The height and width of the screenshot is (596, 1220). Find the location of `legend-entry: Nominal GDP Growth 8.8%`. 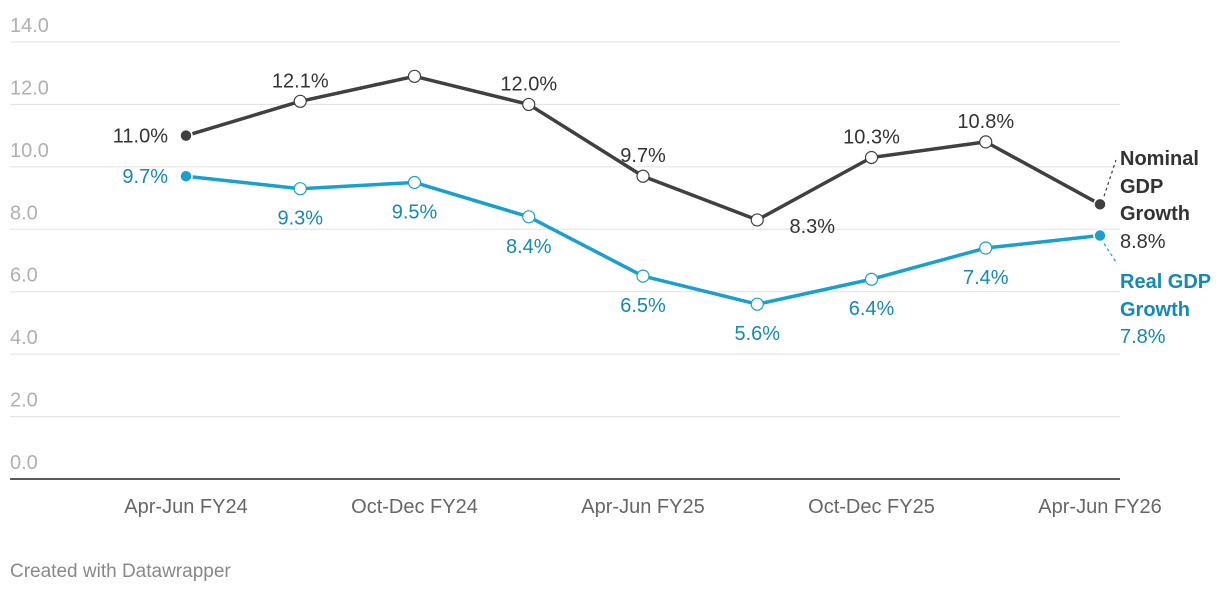

legend-entry: Nominal GDP Growth 8.8% is located at coordinates (1169, 201).